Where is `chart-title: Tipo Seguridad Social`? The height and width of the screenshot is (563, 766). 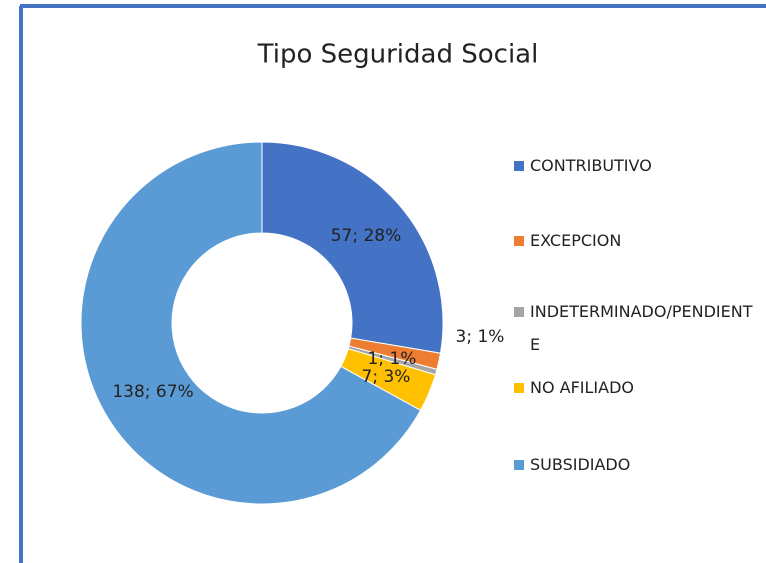
chart-title: Tipo Seguridad Social is located at coordinates (398, 55).